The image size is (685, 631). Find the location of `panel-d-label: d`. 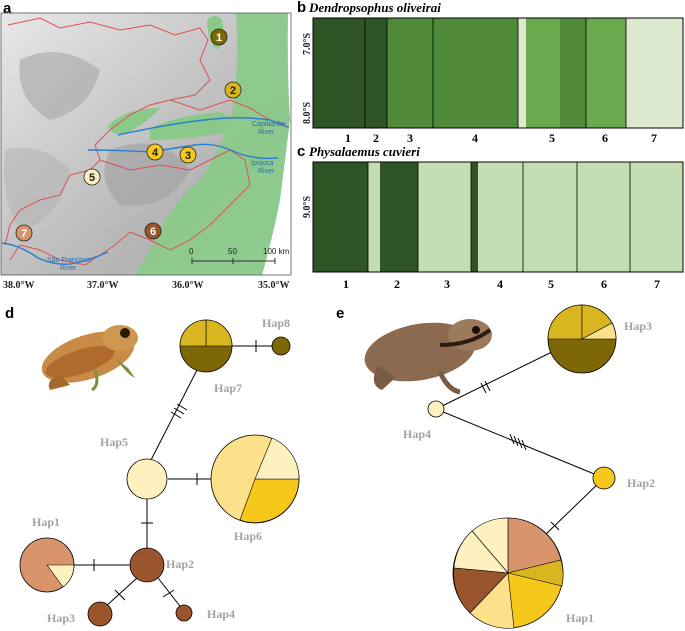

panel-d-label: d is located at coordinates (9, 313).